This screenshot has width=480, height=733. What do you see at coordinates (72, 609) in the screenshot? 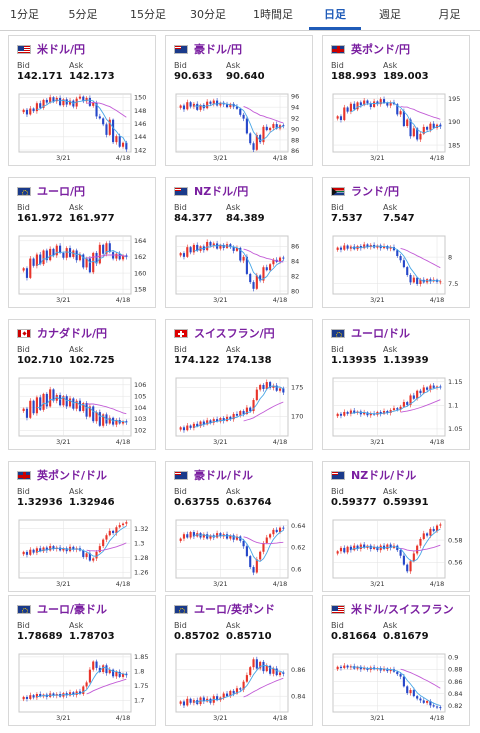
I see `pair-name: ユーロ/豪ドル` at bounding box center [72, 609].